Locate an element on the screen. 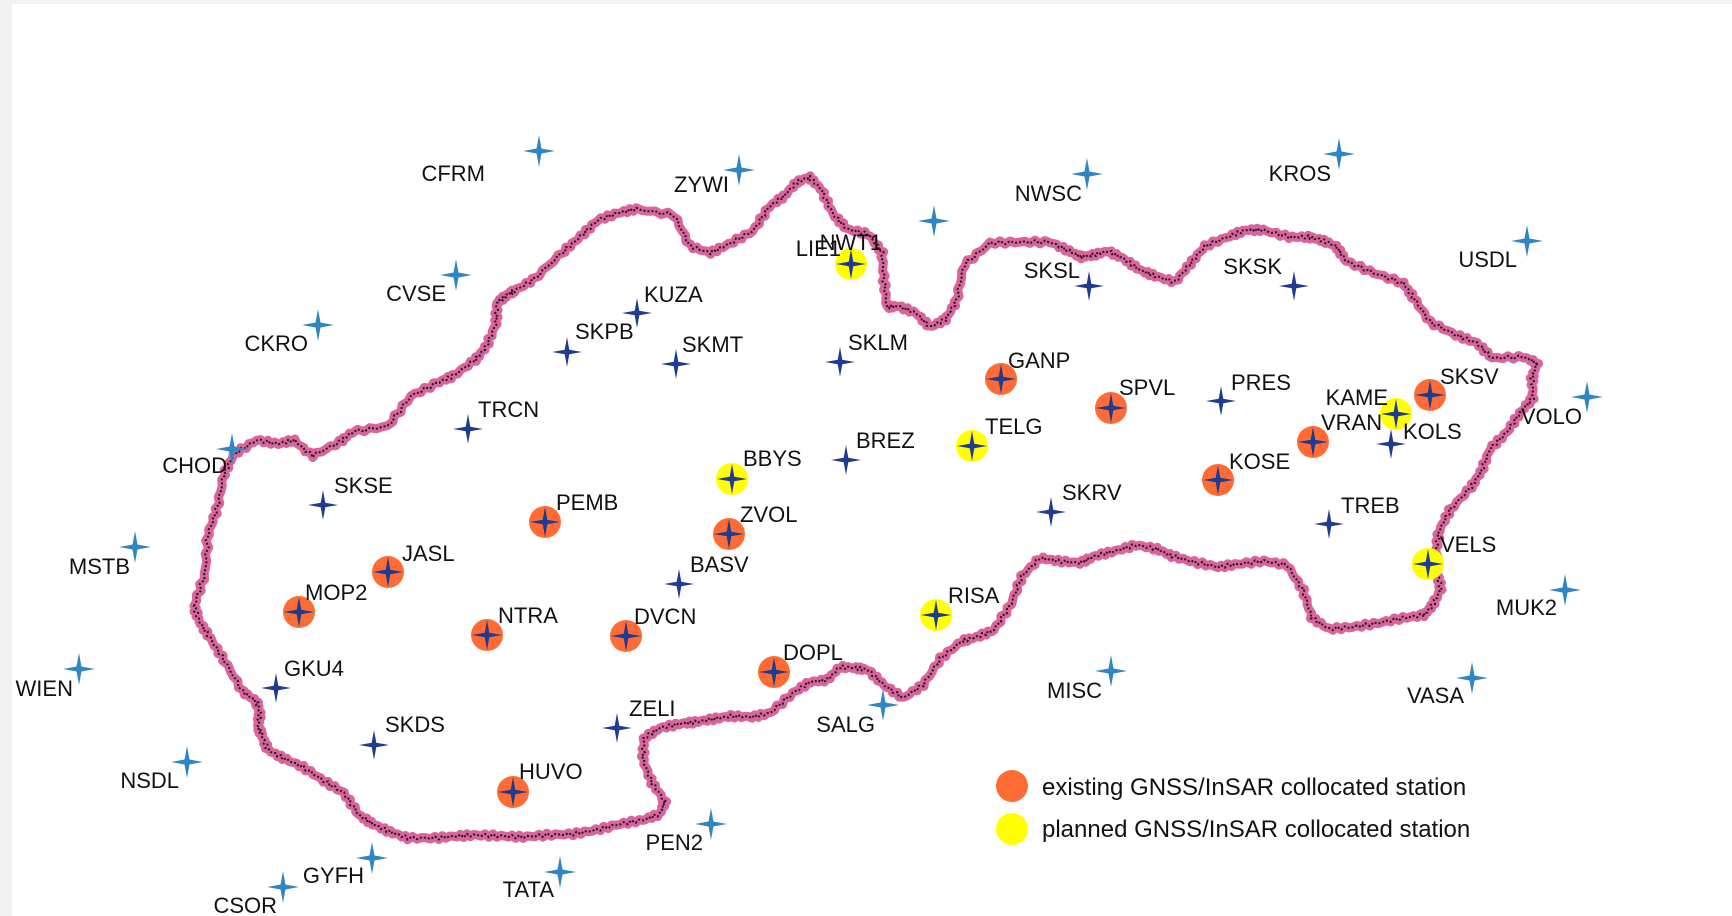 This screenshot has width=1732, height=916. station-label-ganp: GANP is located at coordinates (1039, 360).